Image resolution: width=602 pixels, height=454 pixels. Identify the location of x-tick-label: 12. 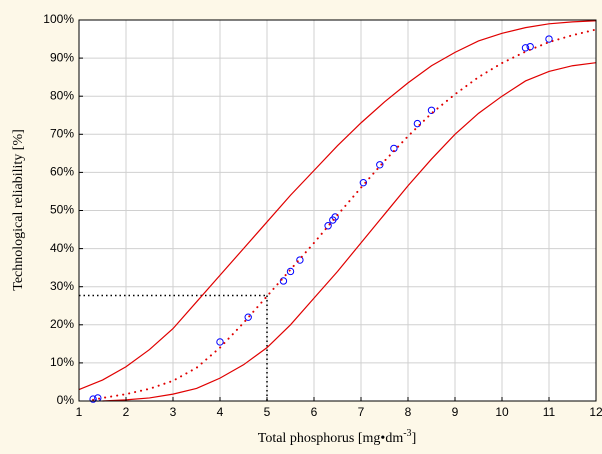
(595, 412).